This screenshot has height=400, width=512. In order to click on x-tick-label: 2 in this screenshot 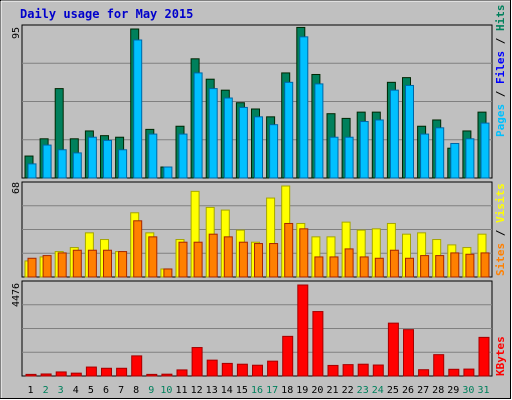, I will do `click(46, 390)`.